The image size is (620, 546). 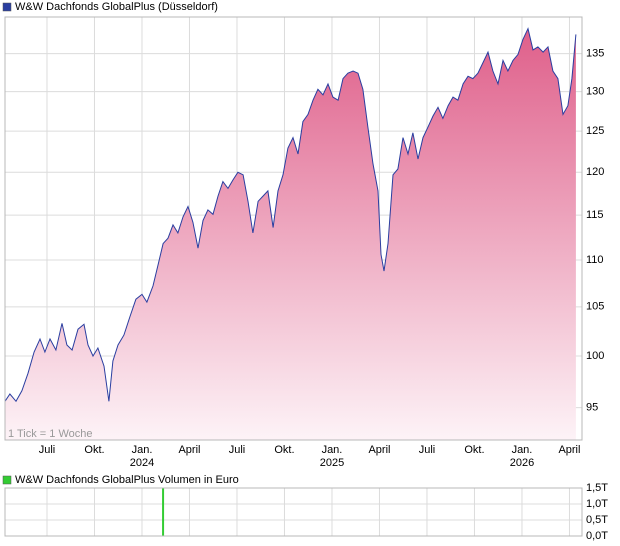 I want to click on y-tick-label: 95, so click(x=592, y=408).